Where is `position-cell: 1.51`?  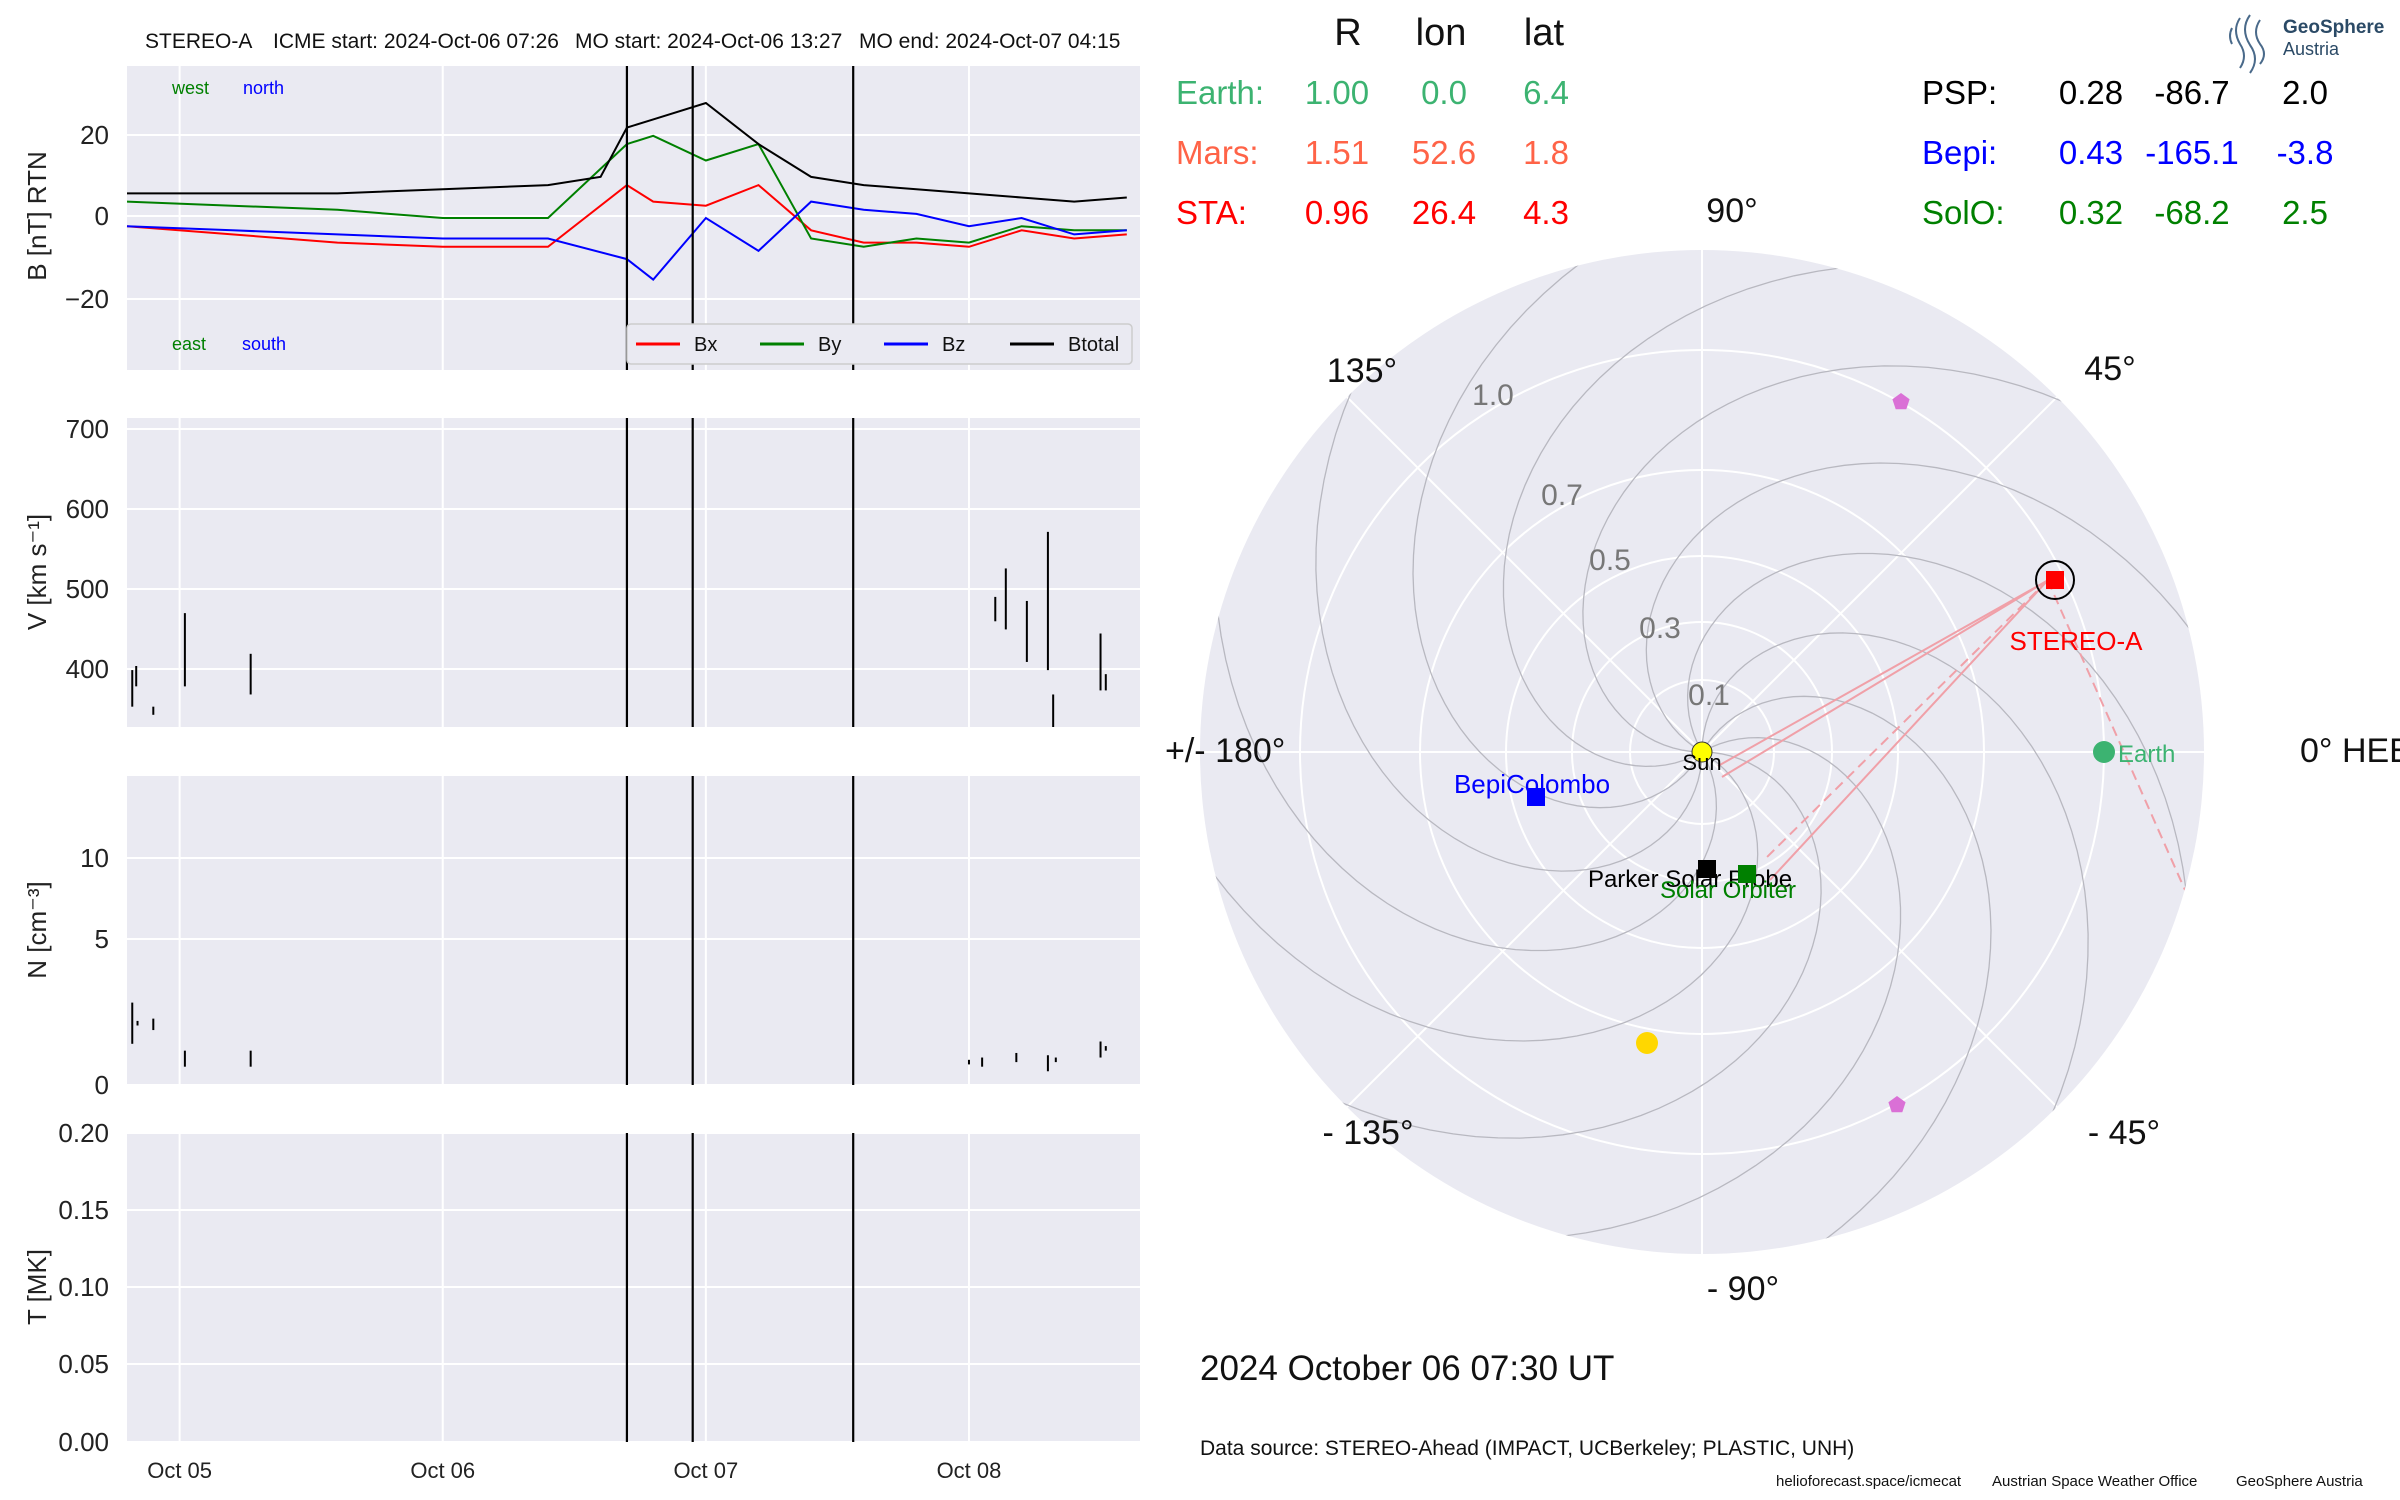
position-cell: 1.51 is located at coordinates (1337, 152).